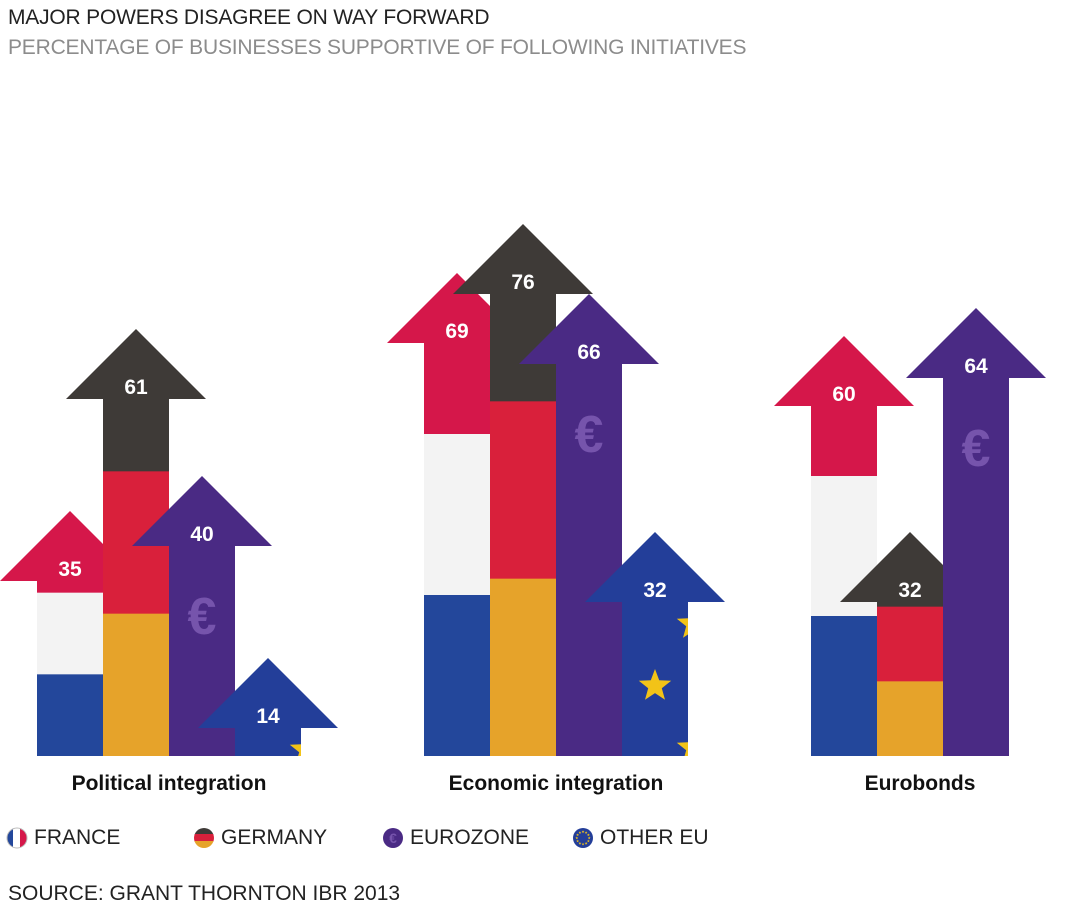 This screenshot has width=1091, height=913. Describe the element at coordinates (204, 893) in the screenshot. I see `source-note: SOURCE: GRANT THORNTON IBR 2013` at that location.